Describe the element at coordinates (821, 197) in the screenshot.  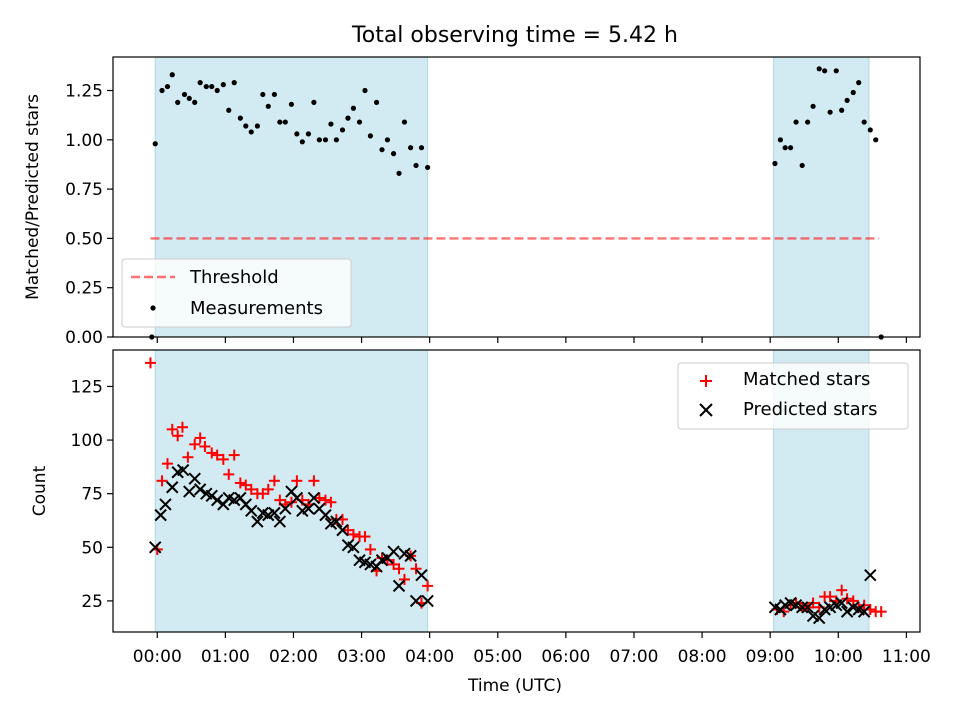
I see `shaded-interval` at that location.